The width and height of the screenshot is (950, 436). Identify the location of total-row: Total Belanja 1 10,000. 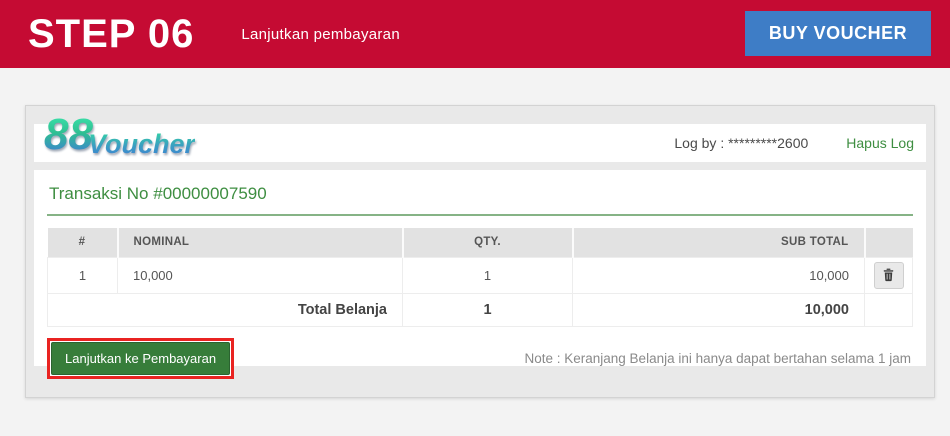
(480, 309).